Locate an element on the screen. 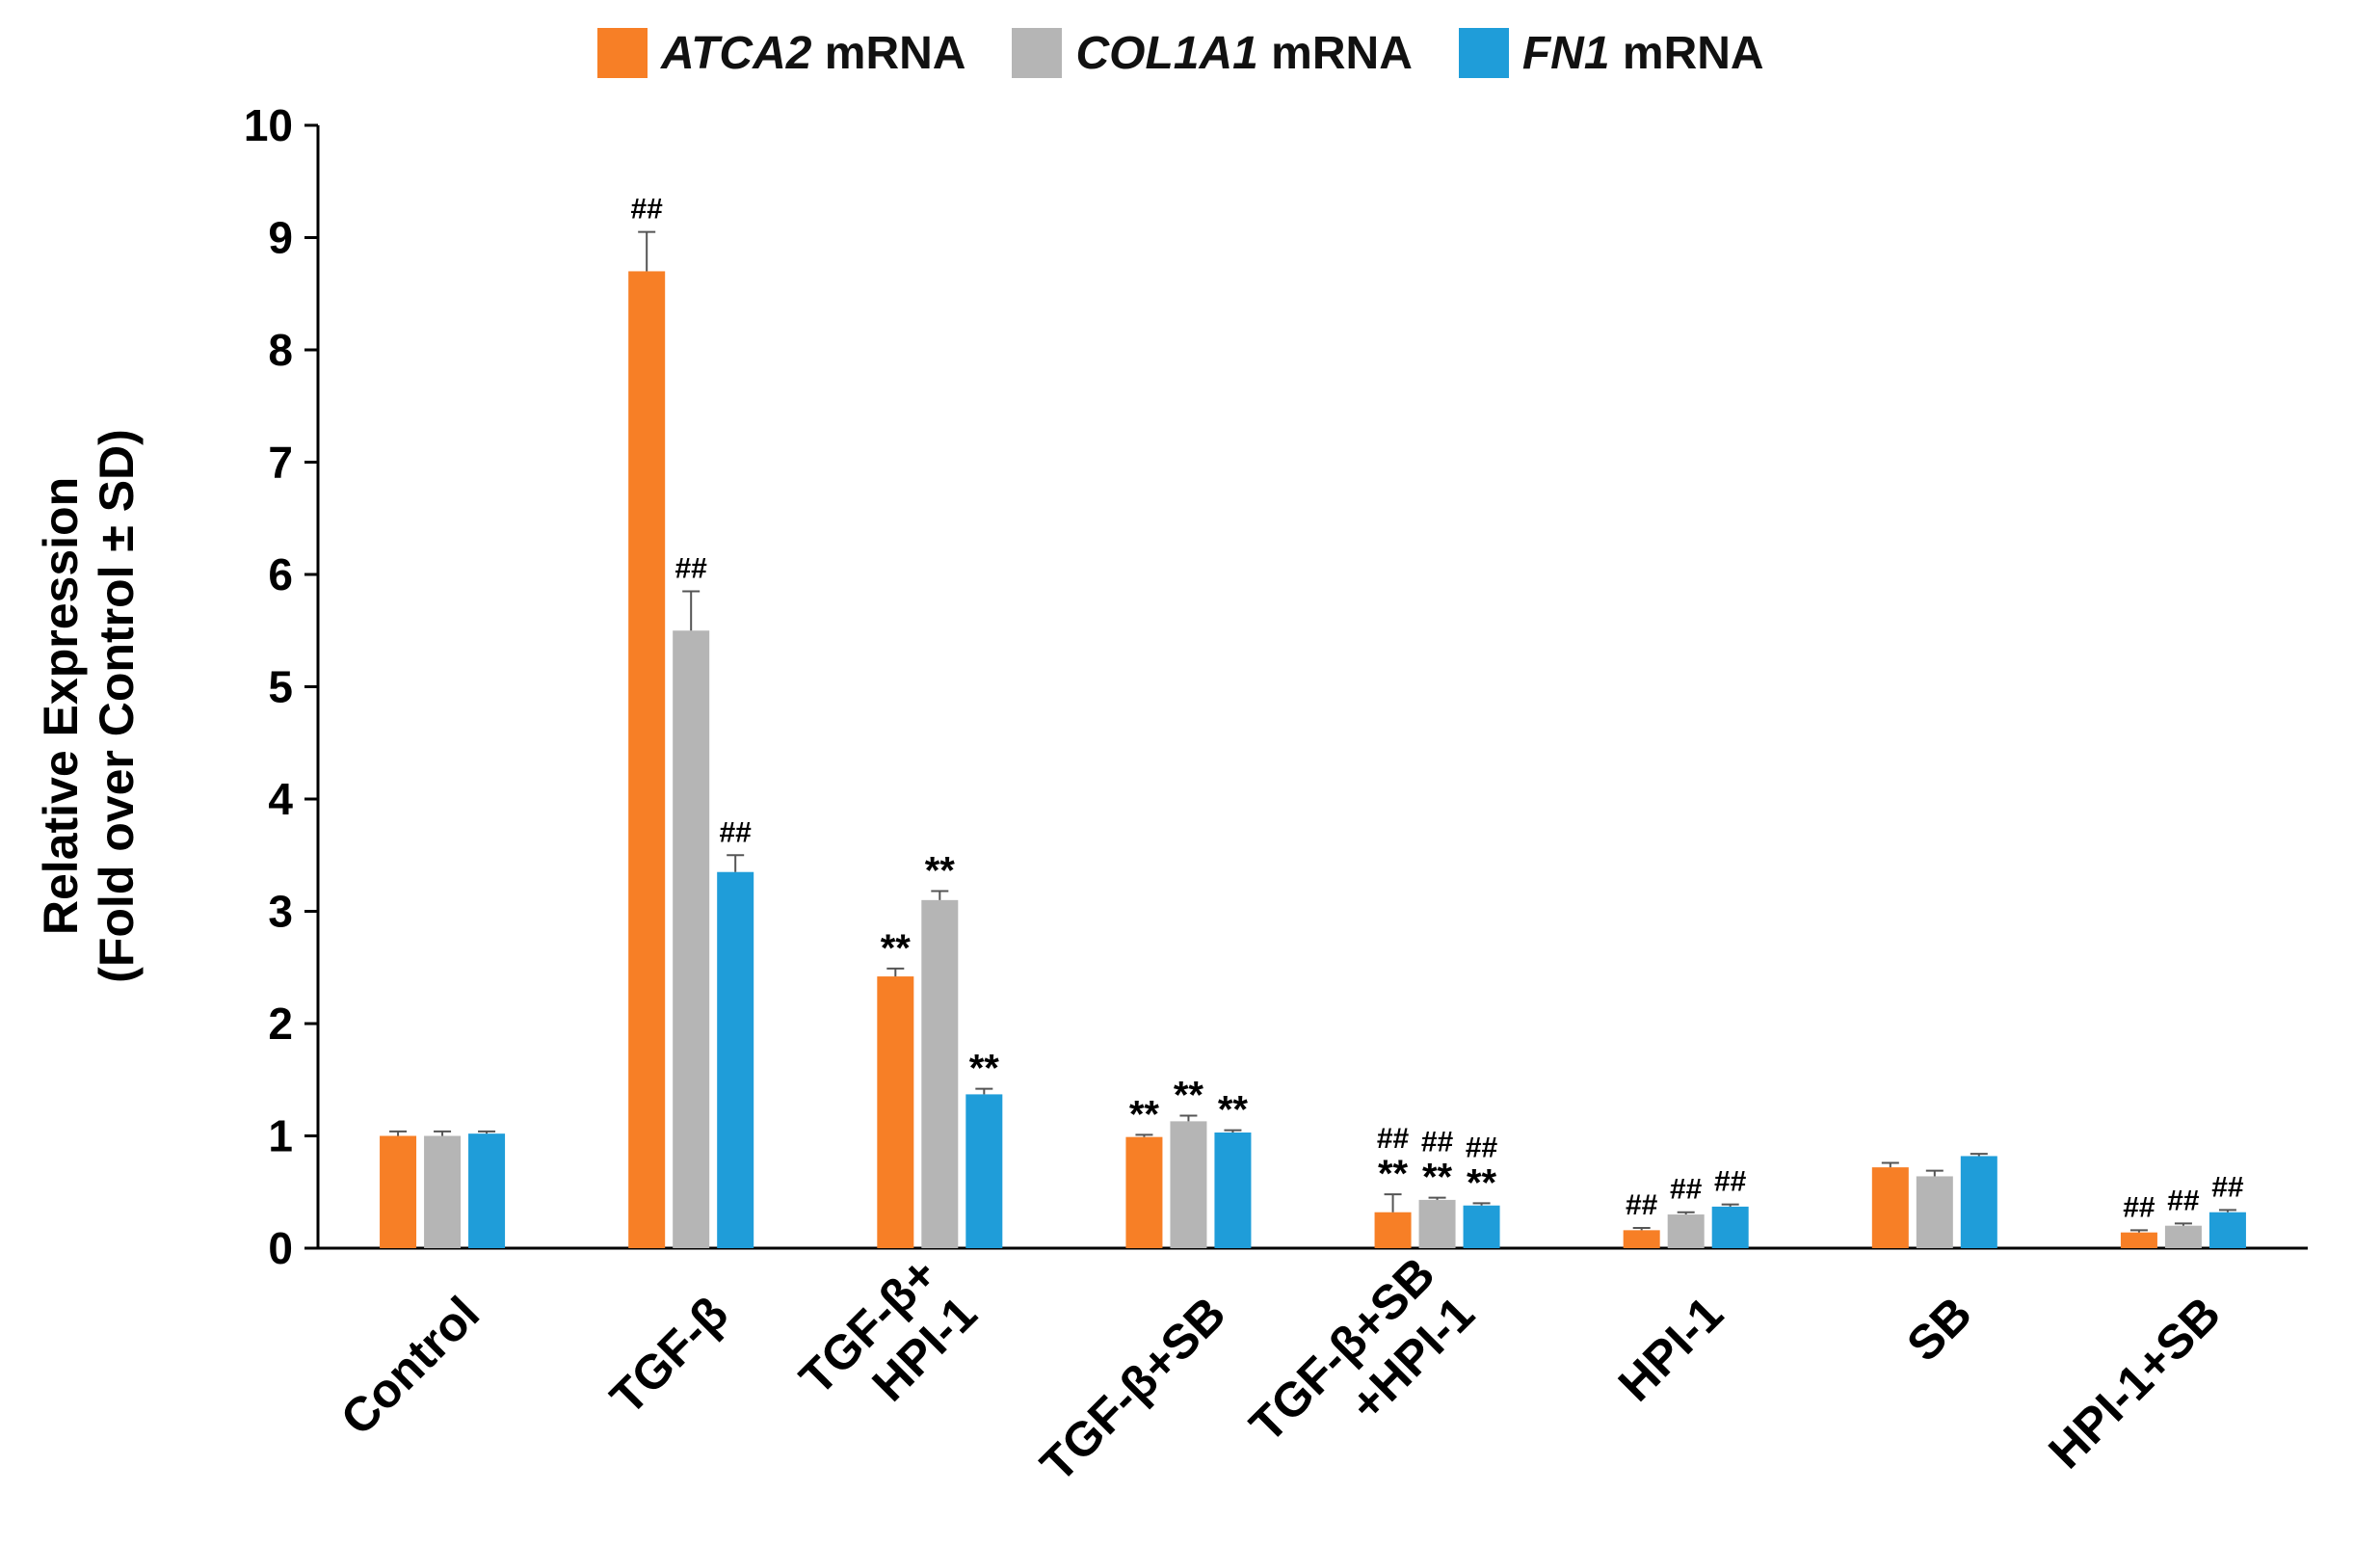 The image size is (2380, 1546). y-axis-label-line: (Fold over Control ± SD) is located at coordinates (117, 706).